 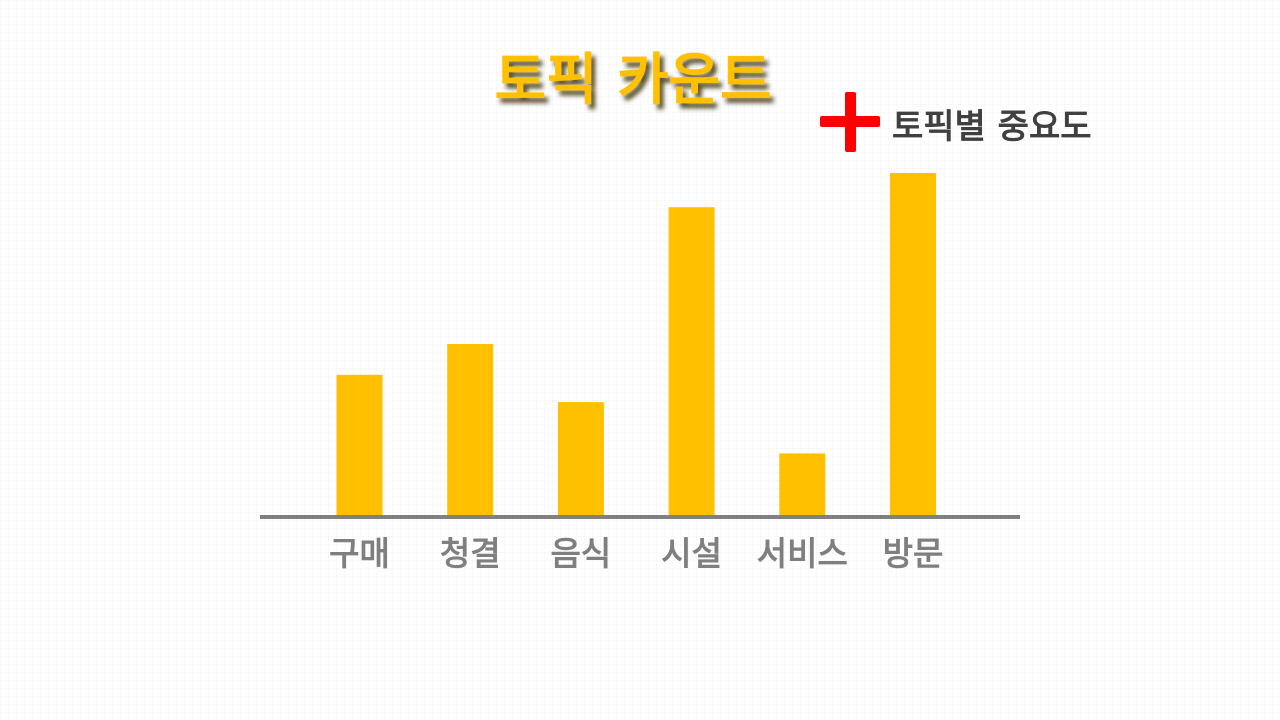 What do you see at coordinates (636, 553) in the screenshot?
I see `category-labels-group: 구매 청결 음식 시설 서비스 방문` at bounding box center [636, 553].